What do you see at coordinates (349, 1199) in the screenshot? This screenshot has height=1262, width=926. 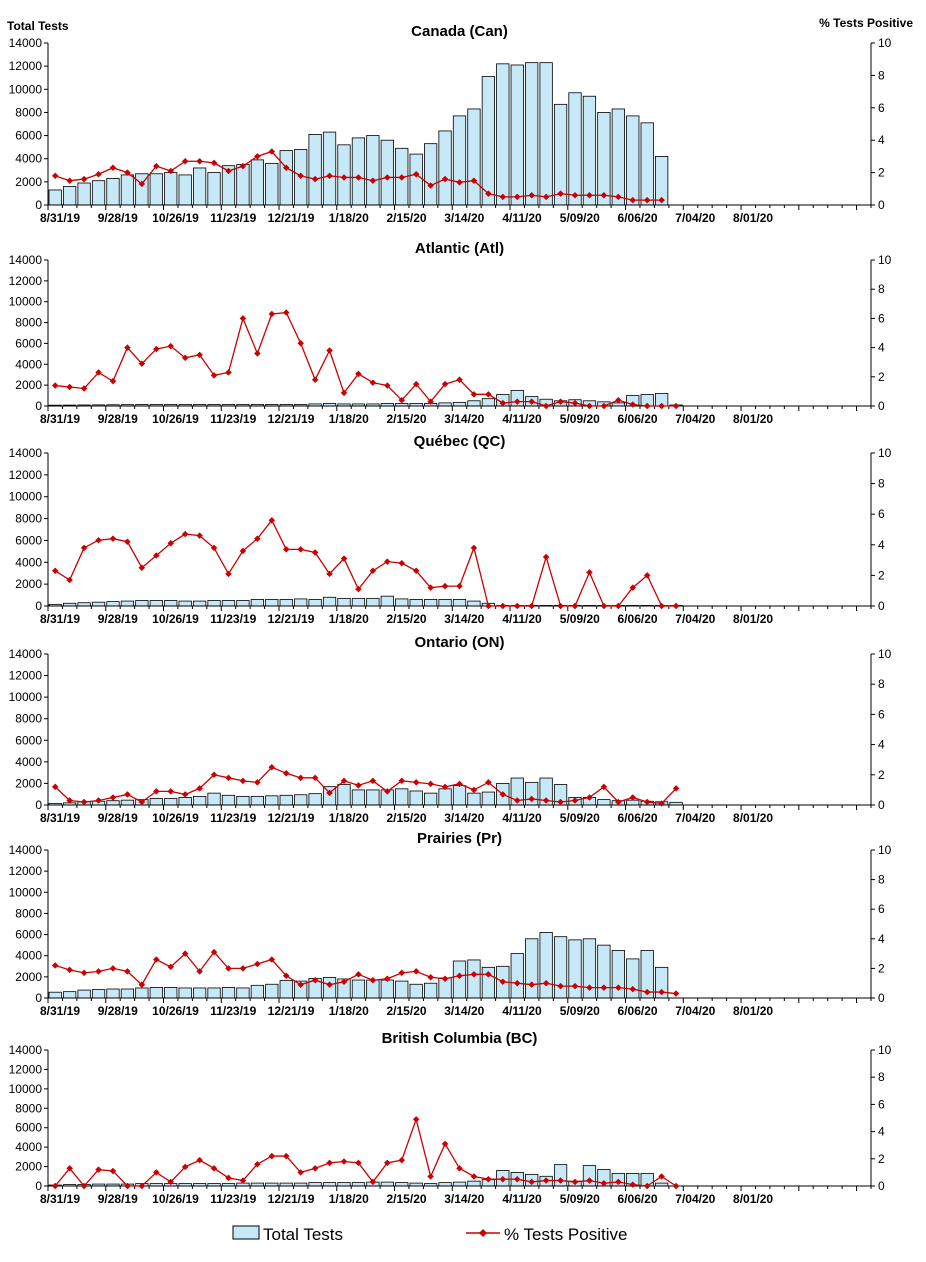 I see `x-tick-label: 1/18/20` at bounding box center [349, 1199].